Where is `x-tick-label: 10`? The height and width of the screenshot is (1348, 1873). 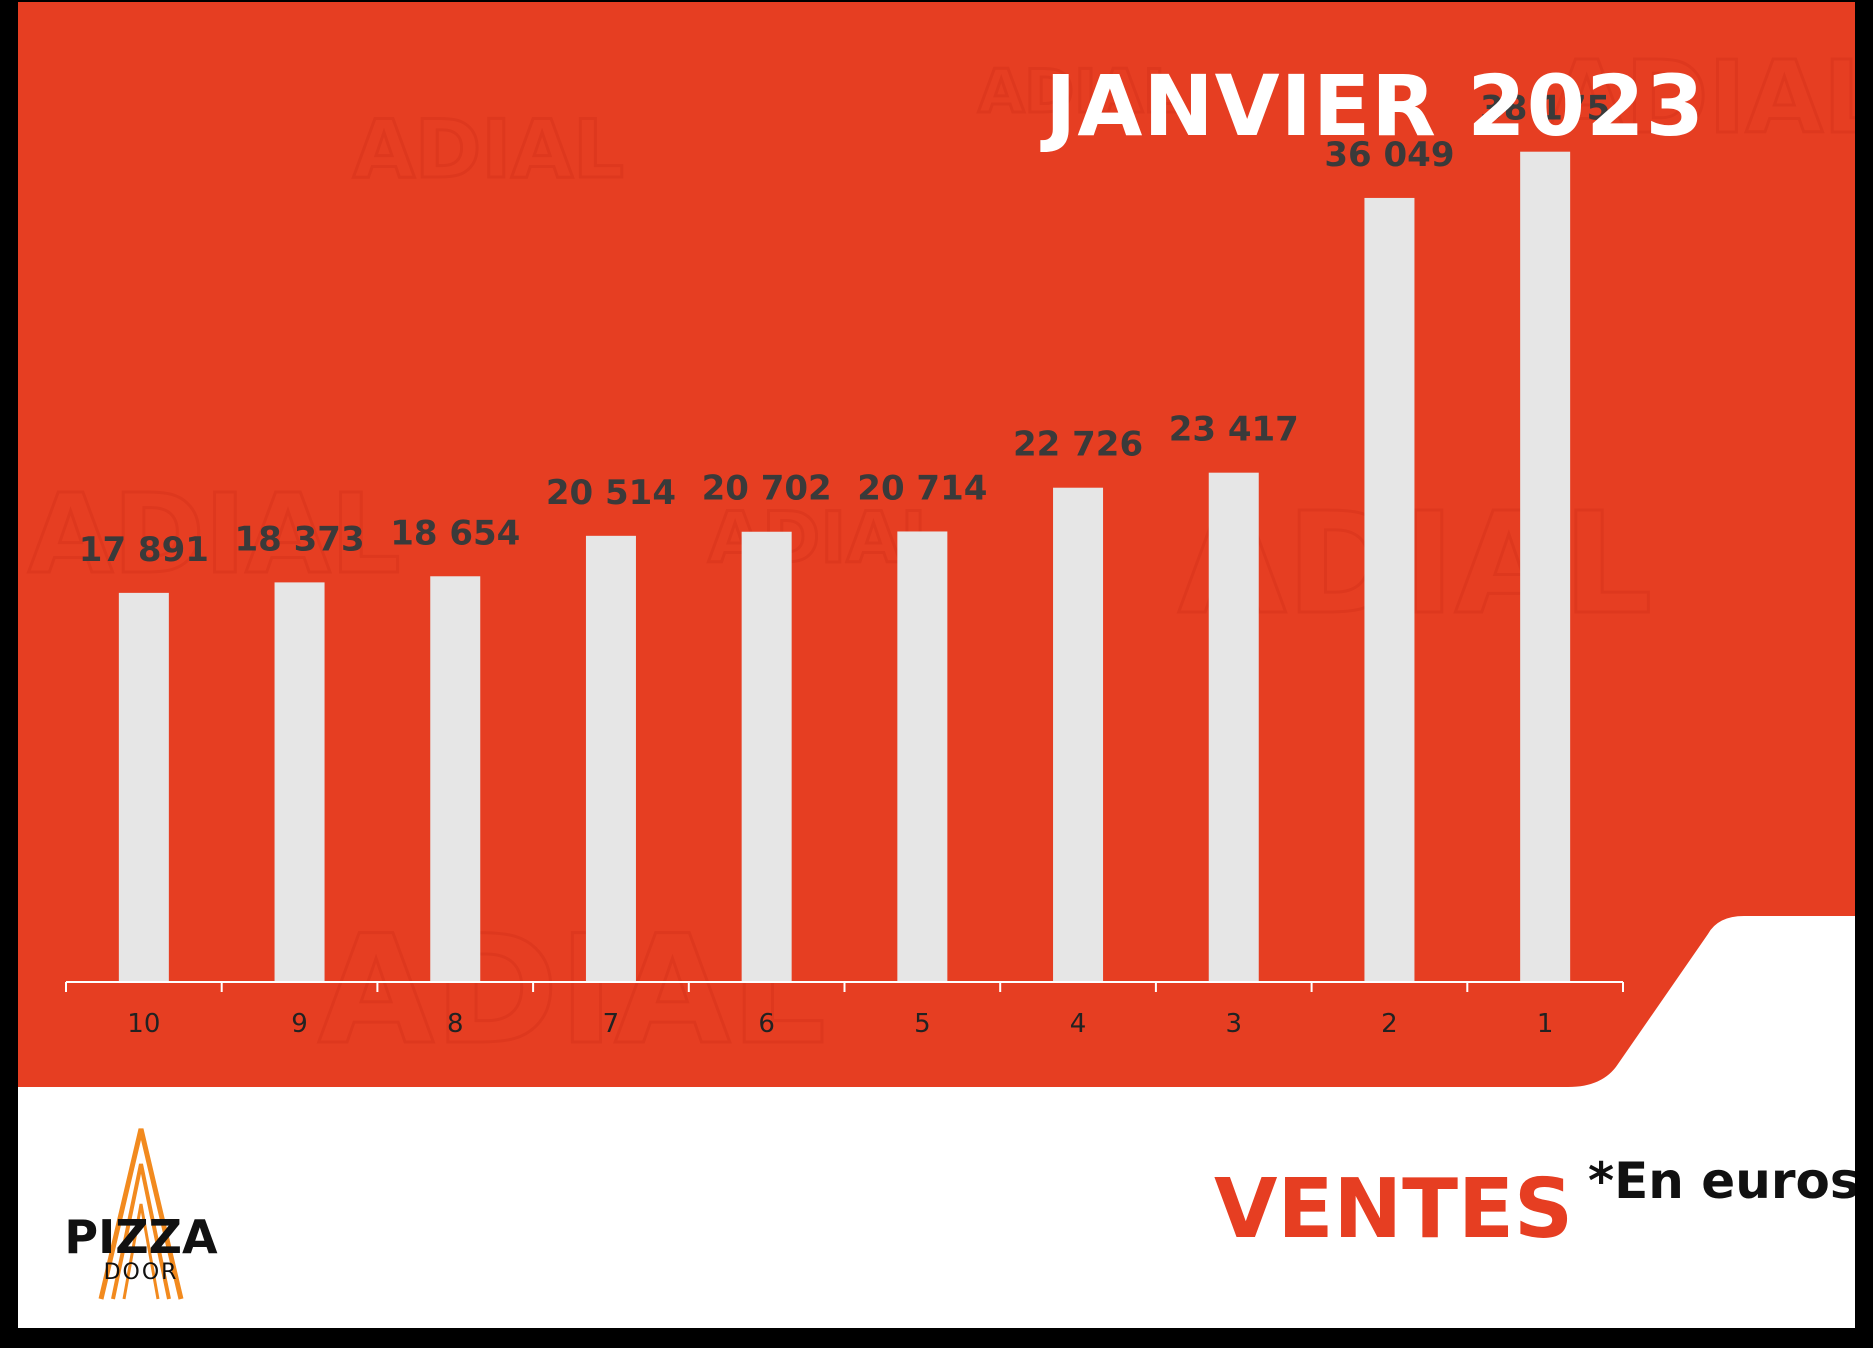
x-tick-label: 10 is located at coordinates (143, 1024).